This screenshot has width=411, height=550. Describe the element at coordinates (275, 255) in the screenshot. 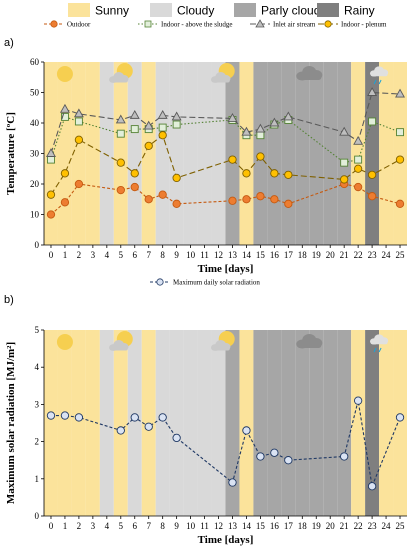

I see `x-tick-label: 16` at that location.